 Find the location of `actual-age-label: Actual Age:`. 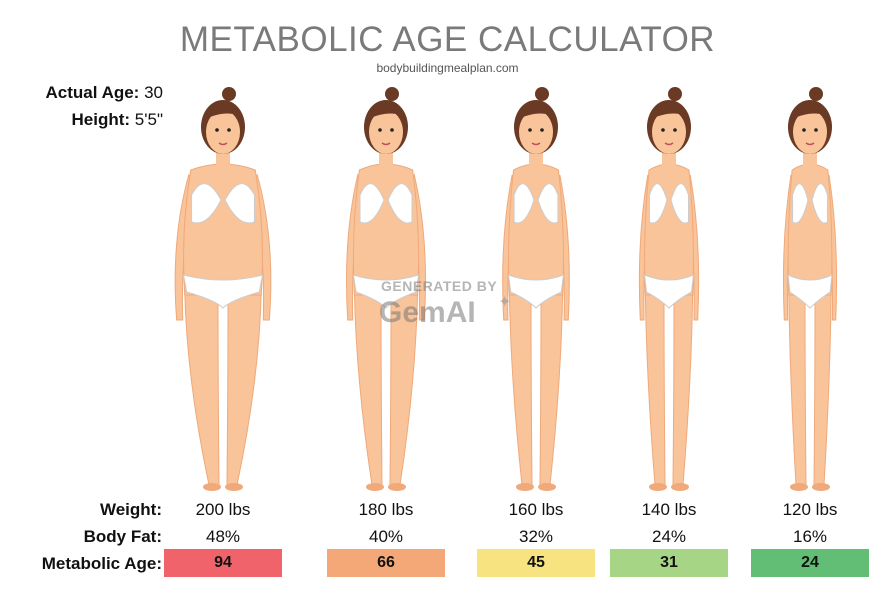

actual-age-label: Actual Age: is located at coordinates (92, 92).